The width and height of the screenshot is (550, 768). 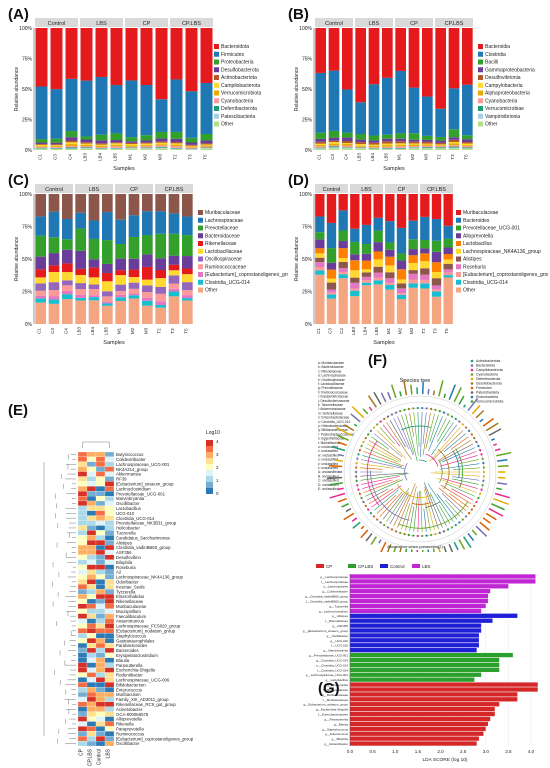 What do you see at coordinates (332, 190) in the screenshot?
I see `facet-label: Control` at bounding box center [332, 190].